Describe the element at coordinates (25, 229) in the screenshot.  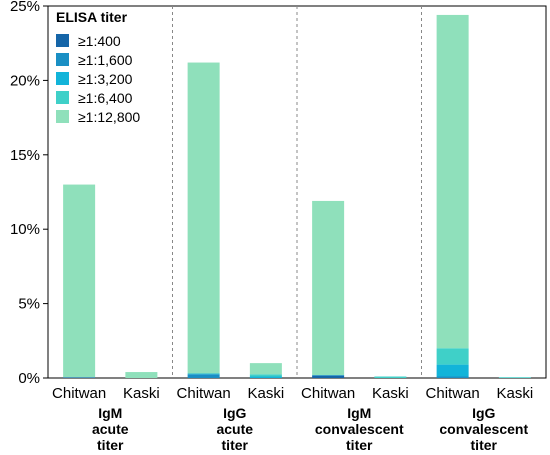
I see `y-tick-label: 10%` at that location.